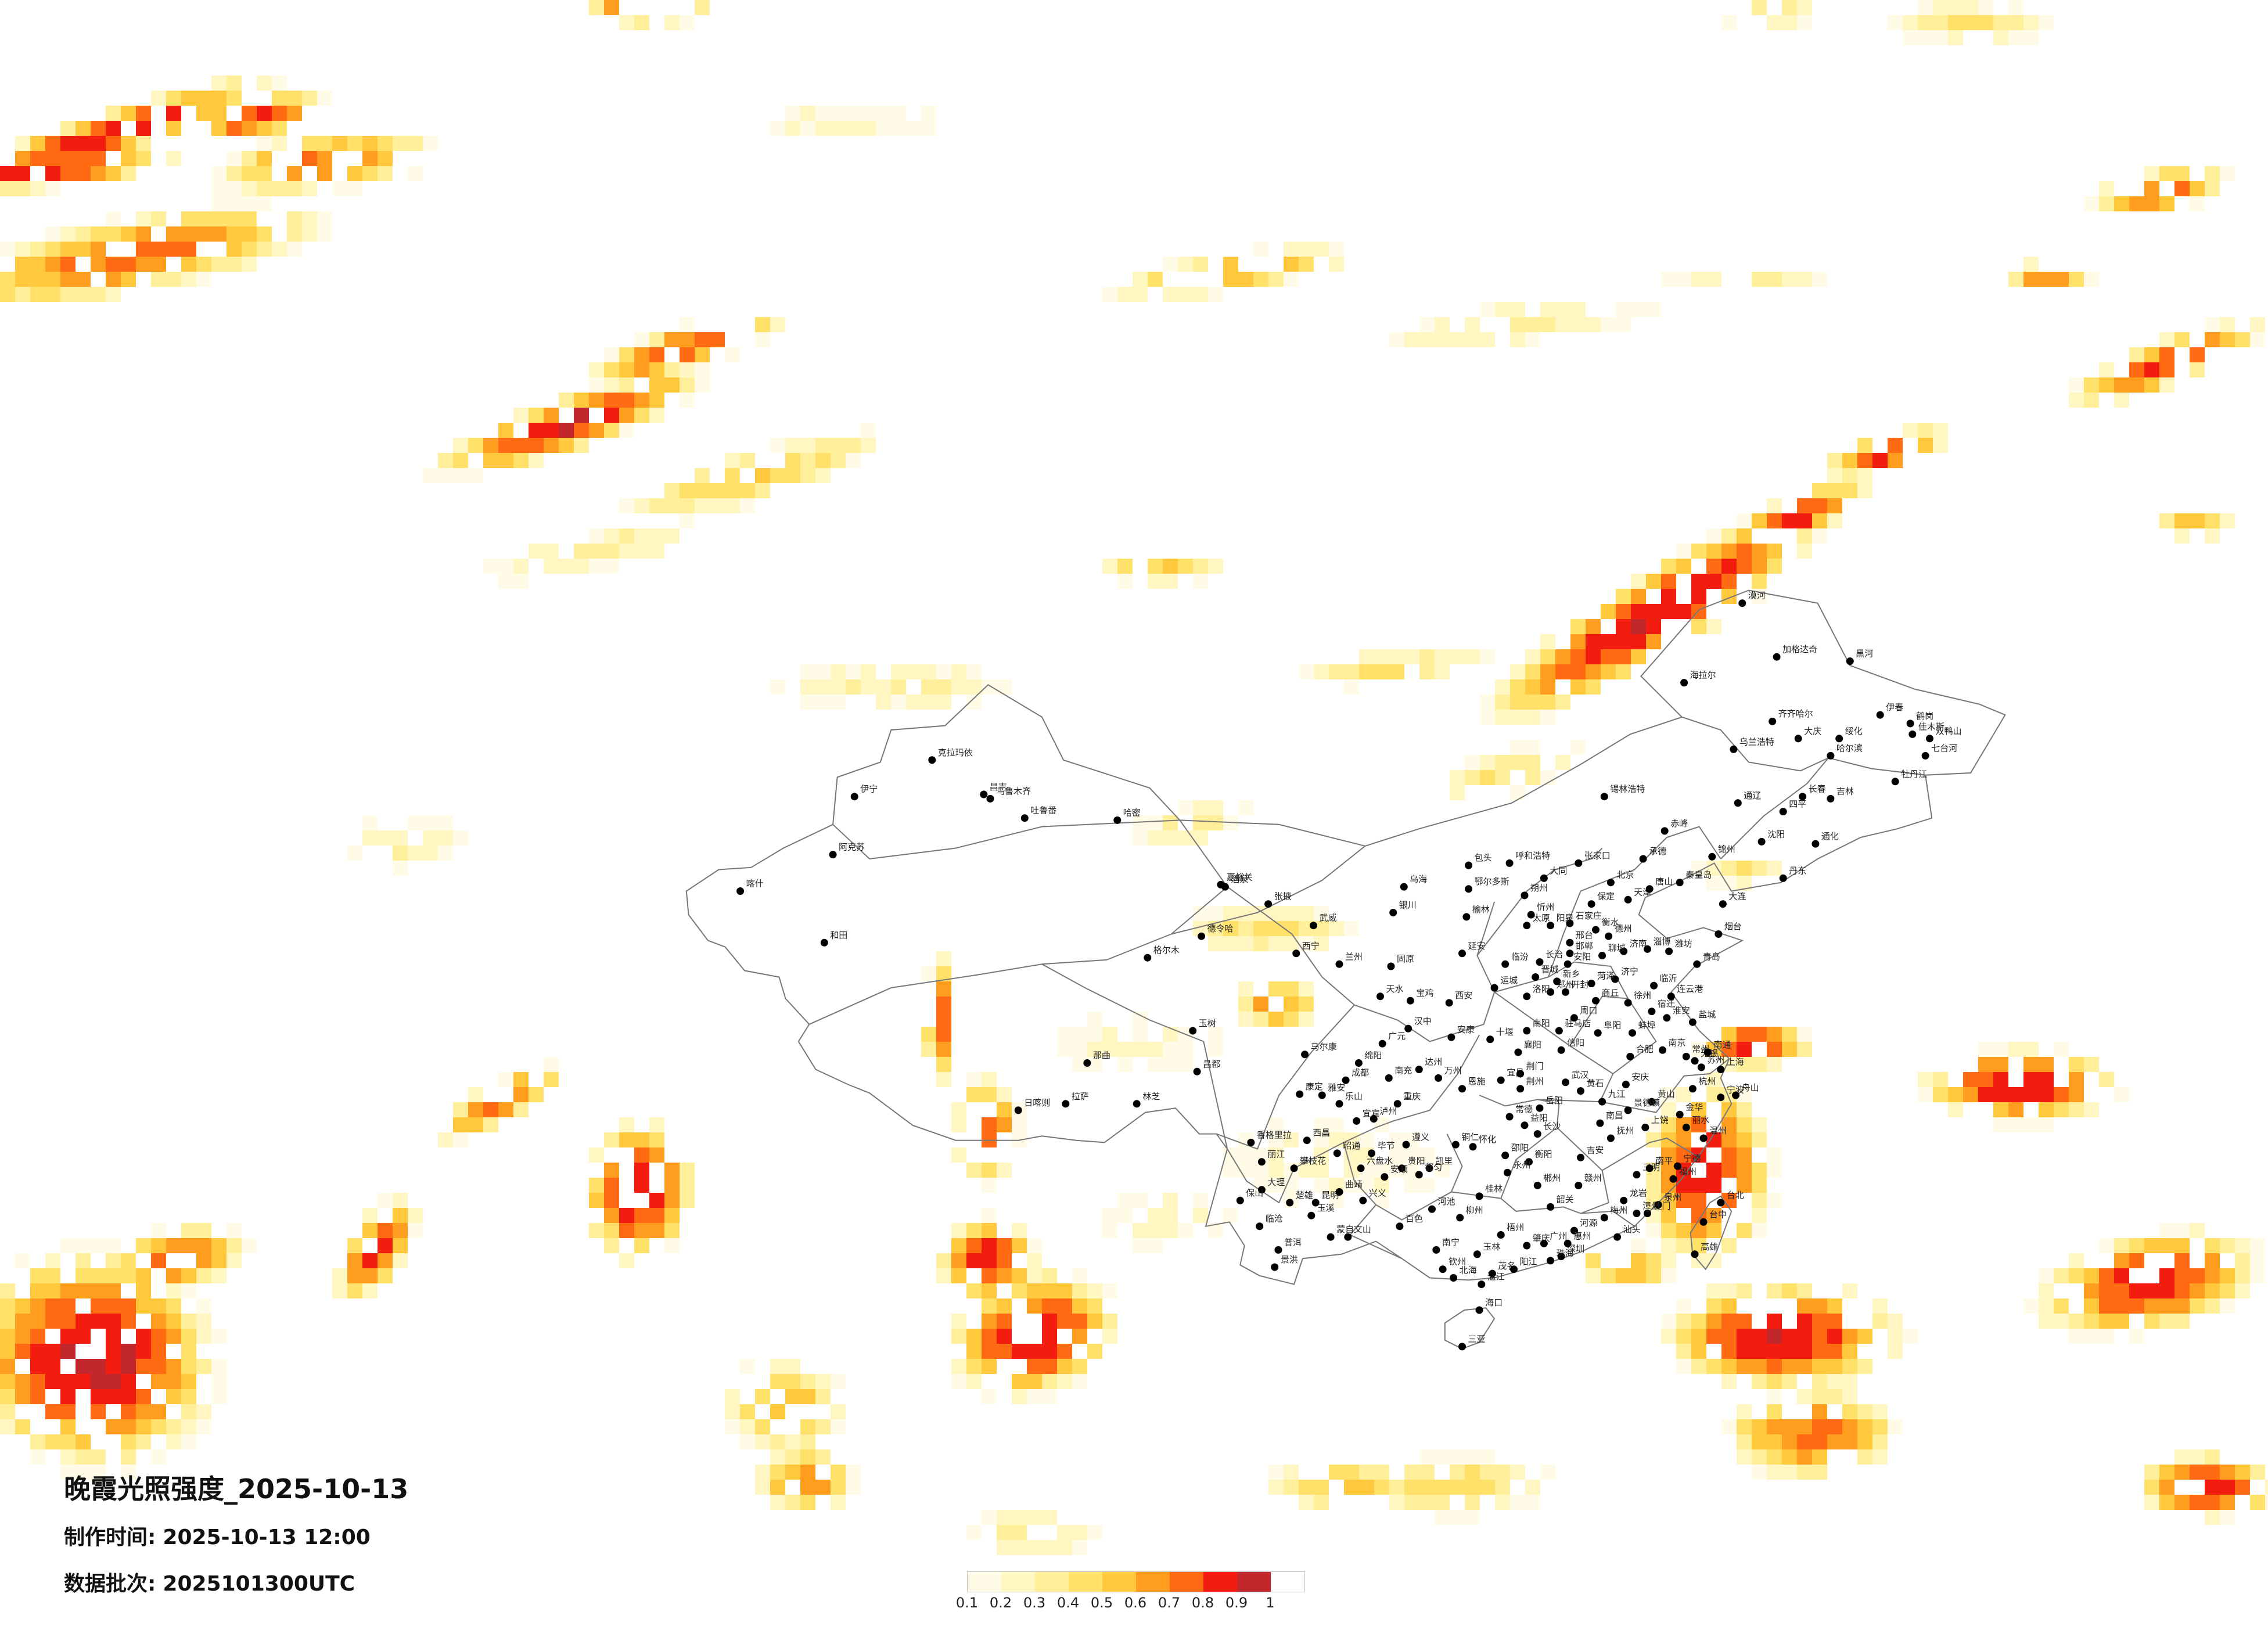 Image resolution: width=2268 pixels, height=1626 pixels. I want to click on city-label: 唐山, so click(1664, 881).